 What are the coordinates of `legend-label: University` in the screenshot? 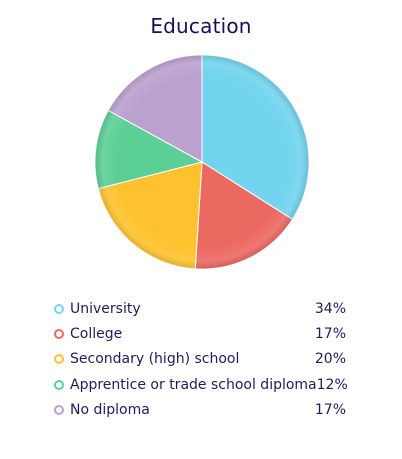 It's located at (105, 308).